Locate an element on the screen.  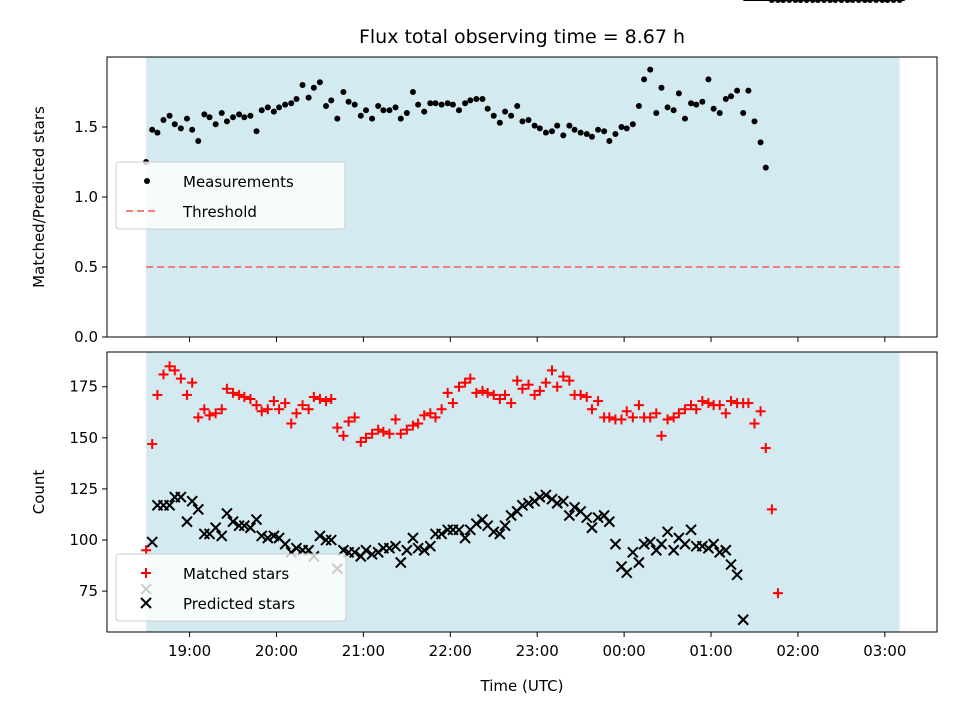
y-tick-label: 1.5 is located at coordinates (86, 127).